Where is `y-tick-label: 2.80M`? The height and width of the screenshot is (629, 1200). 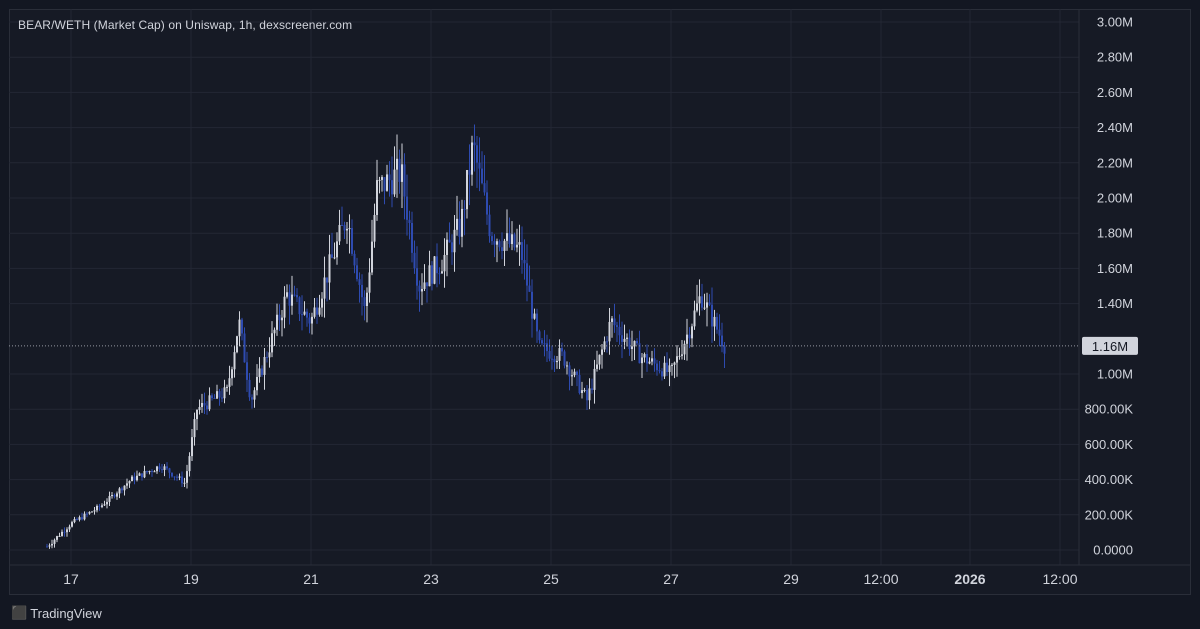
y-tick-label: 2.80M is located at coordinates (1115, 57).